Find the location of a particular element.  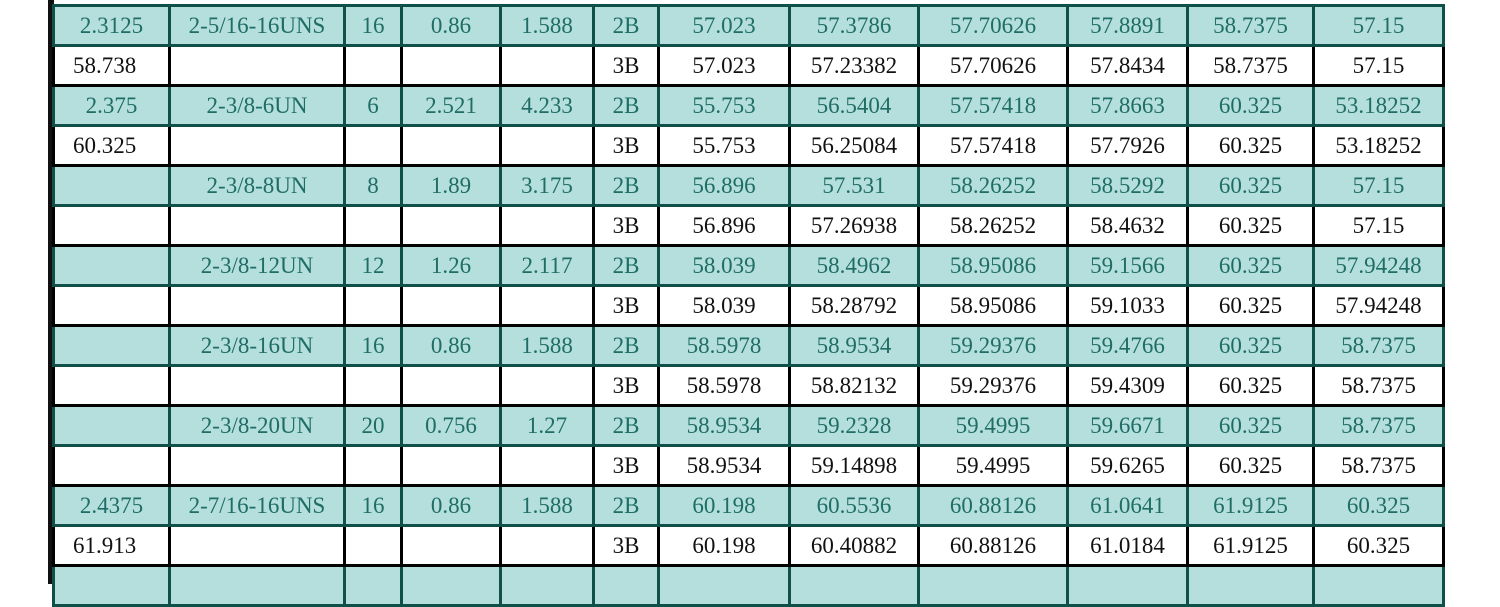

pitch-dia-max-cell: 61.0641 is located at coordinates (1127, 505).